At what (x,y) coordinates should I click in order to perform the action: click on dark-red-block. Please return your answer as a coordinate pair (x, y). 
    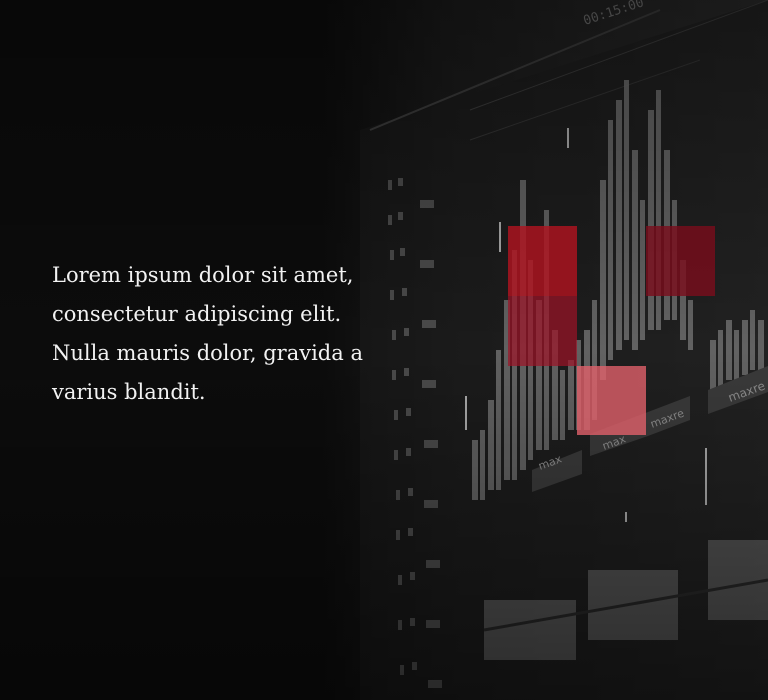
    Looking at the image, I should click on (680, 261).